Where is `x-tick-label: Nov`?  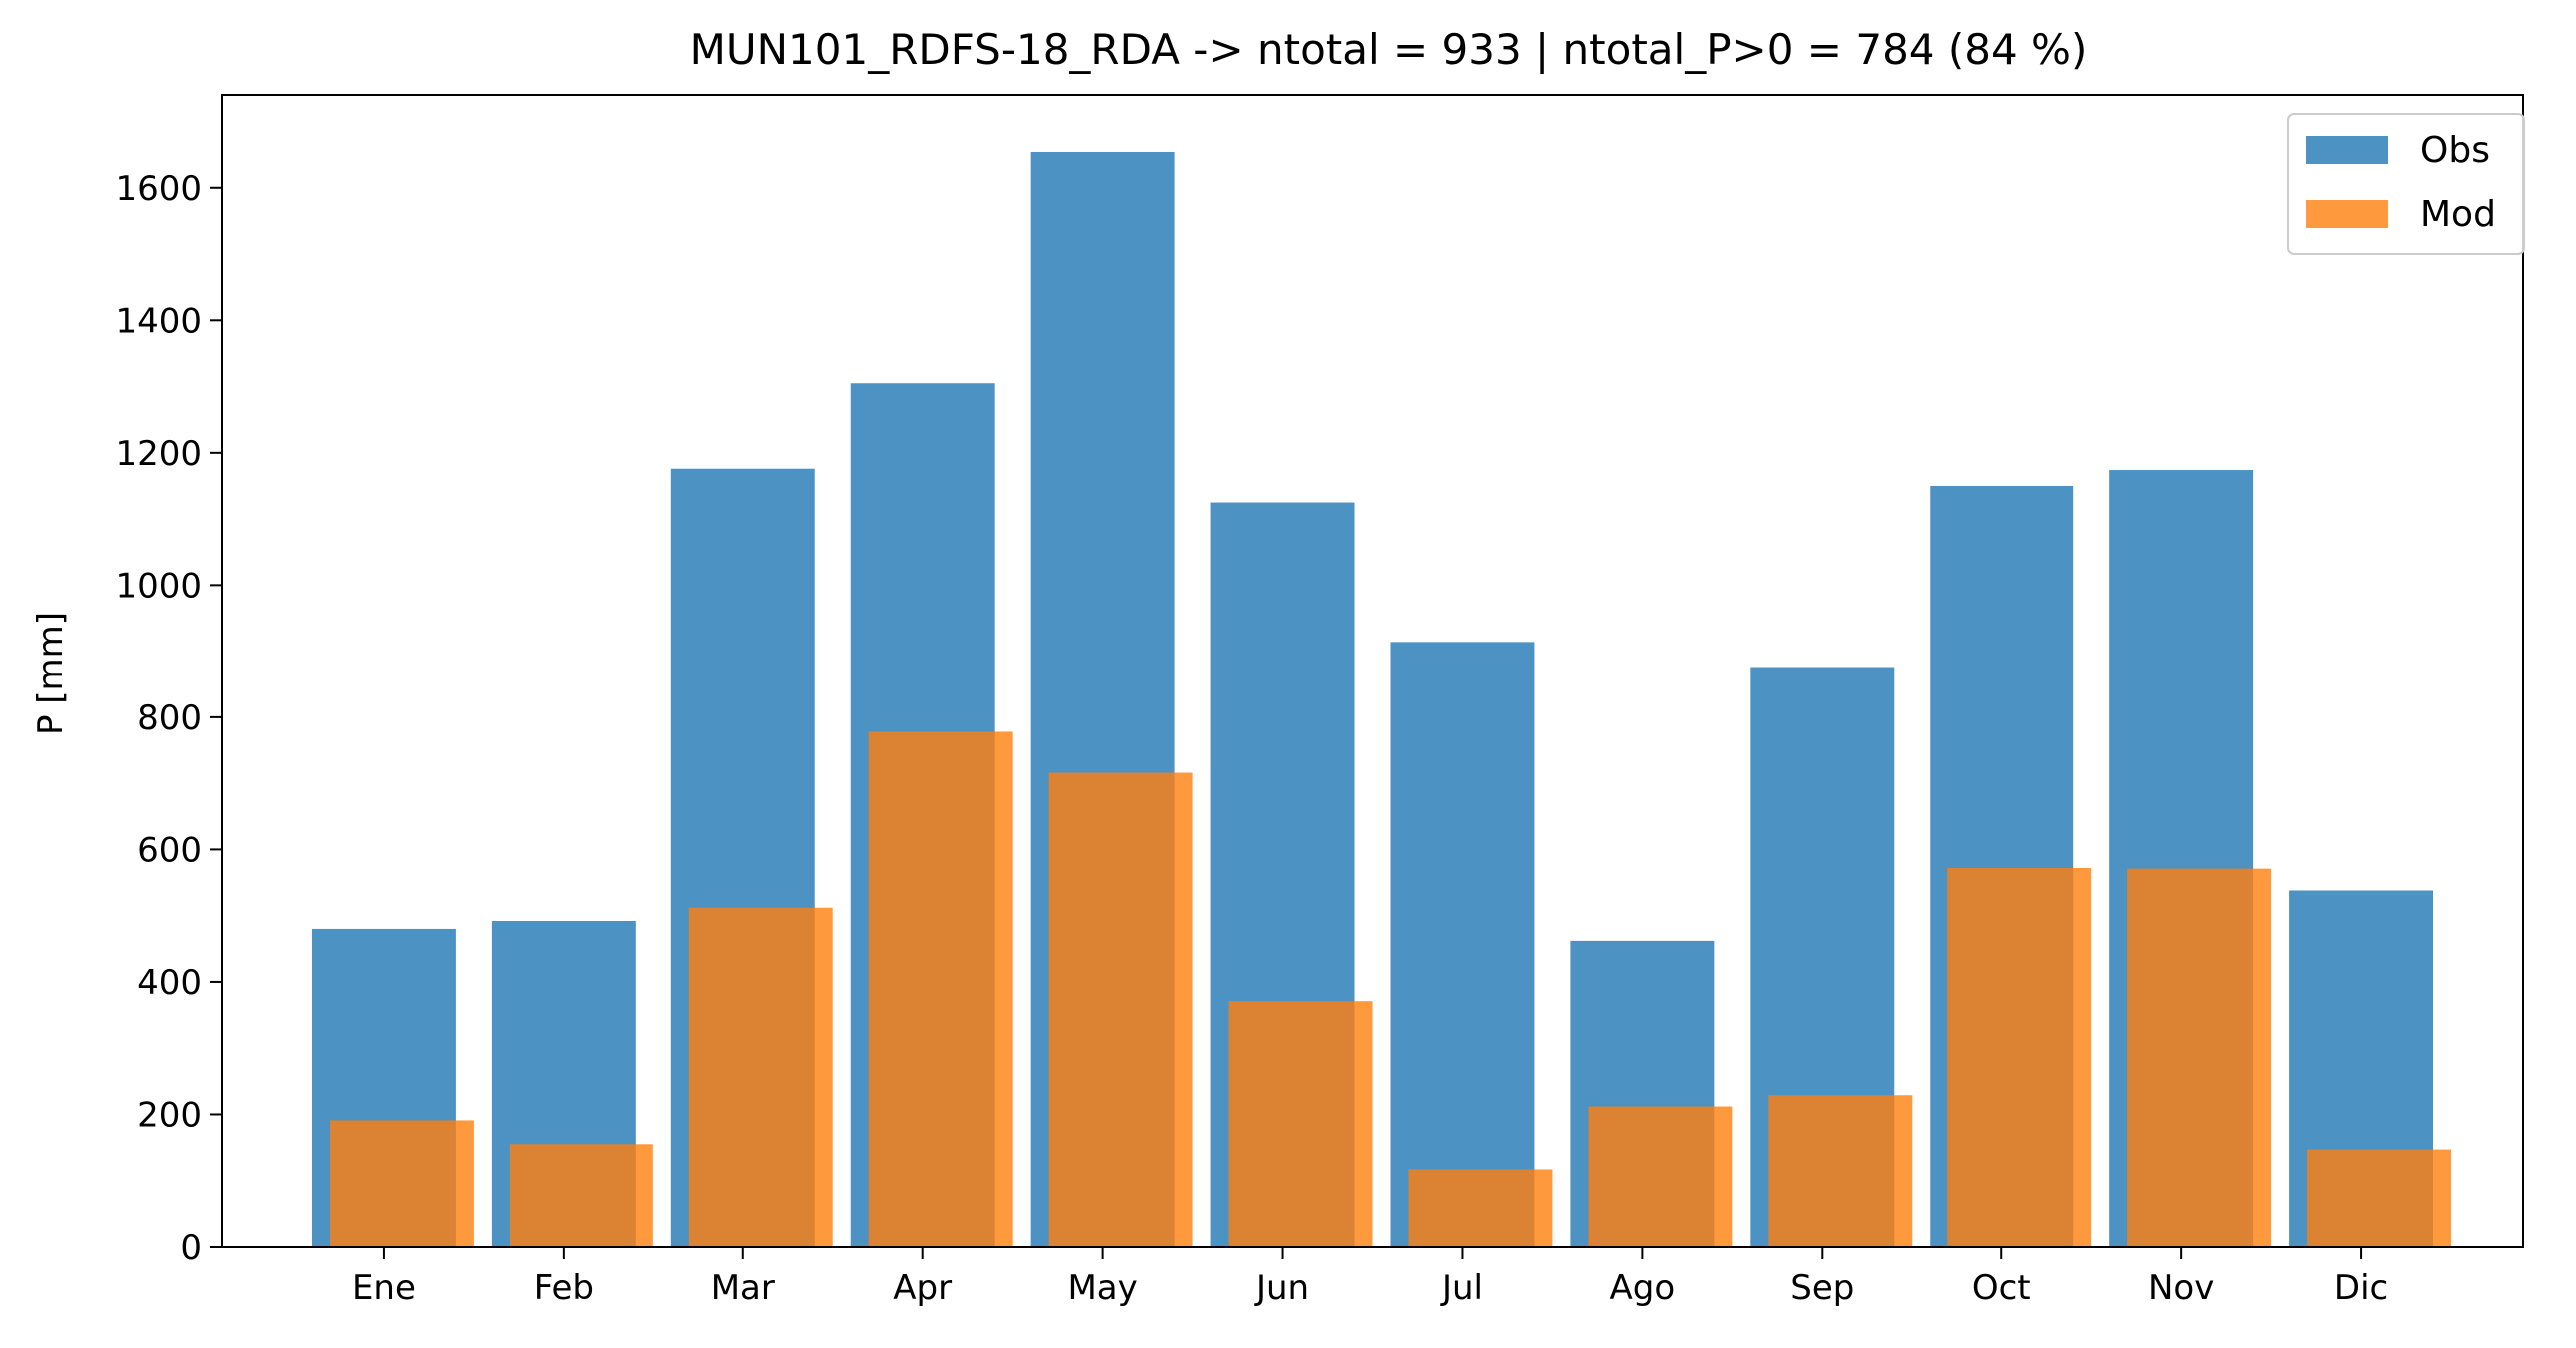 x-tick-label: Nov is located at coordinates (2181, 1288).